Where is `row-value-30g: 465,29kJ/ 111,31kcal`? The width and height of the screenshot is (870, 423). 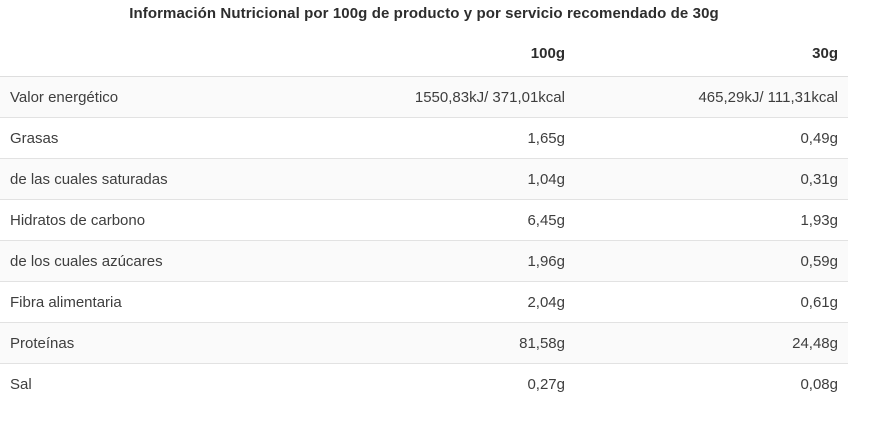 row-value-30g: 465,29kJ/ 111,31kcal is located at coordinates (706, 97).